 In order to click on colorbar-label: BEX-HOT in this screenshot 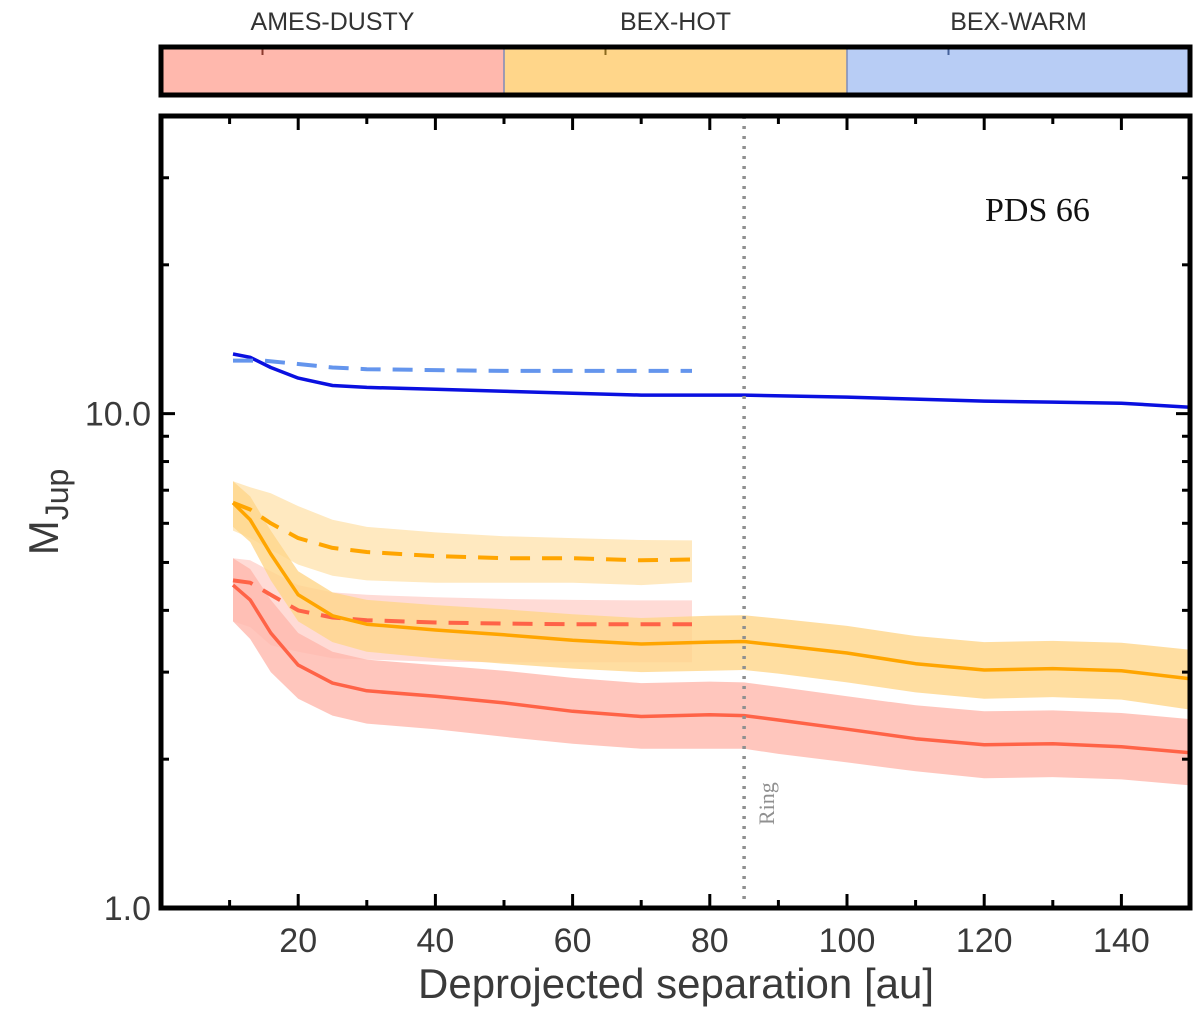, I will do `click(675, 22)`.